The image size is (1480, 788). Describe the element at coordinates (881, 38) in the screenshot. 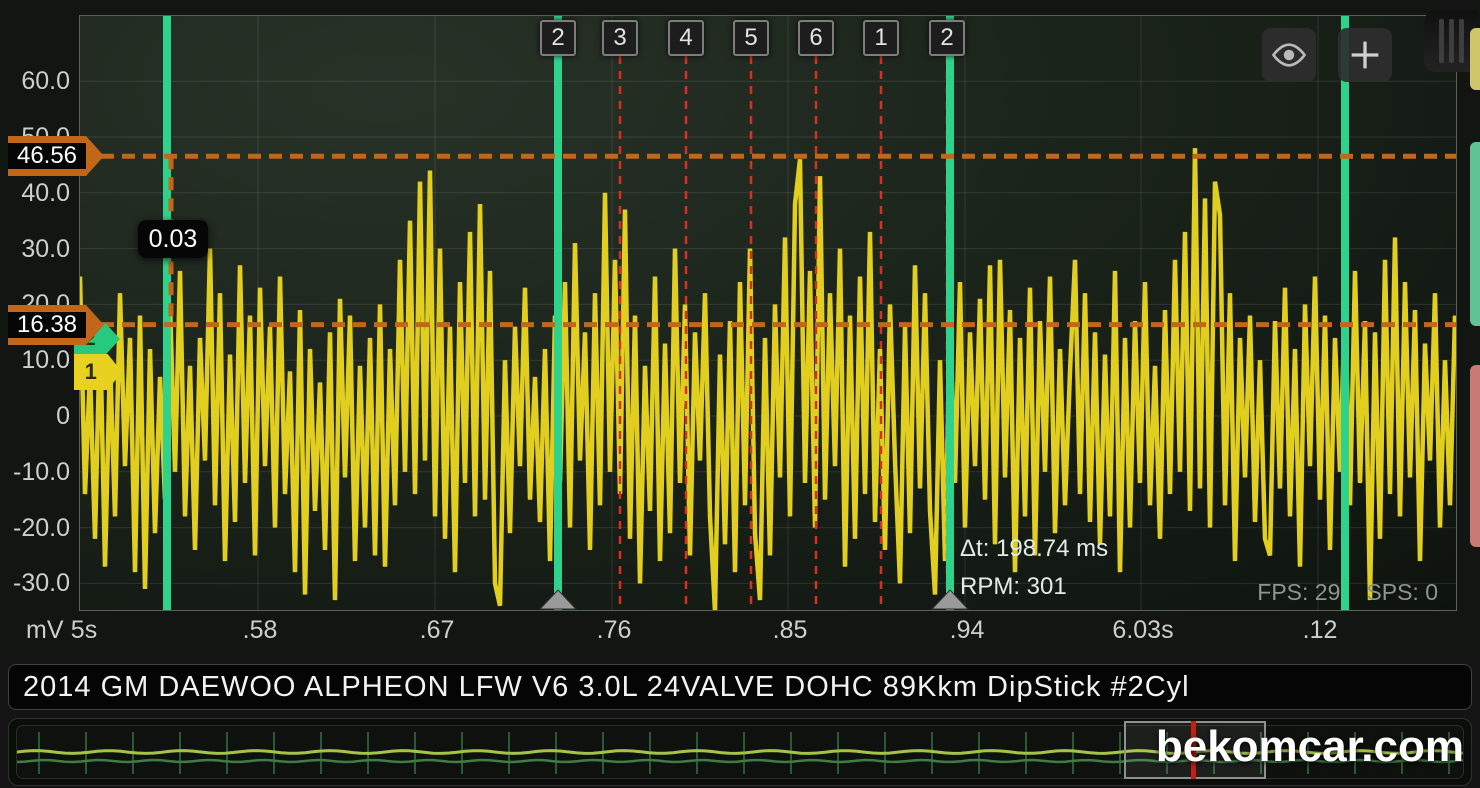

I see `cylinder-marker-1: 1` at that location.